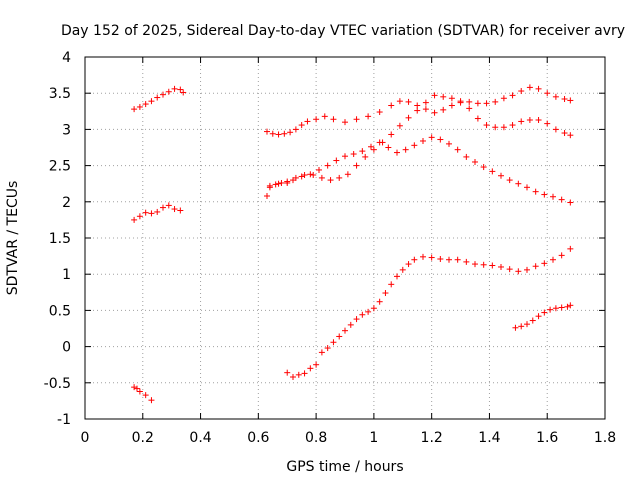 The image size is (640, 480). I want to click on series-sat-e, so click(143, 394).